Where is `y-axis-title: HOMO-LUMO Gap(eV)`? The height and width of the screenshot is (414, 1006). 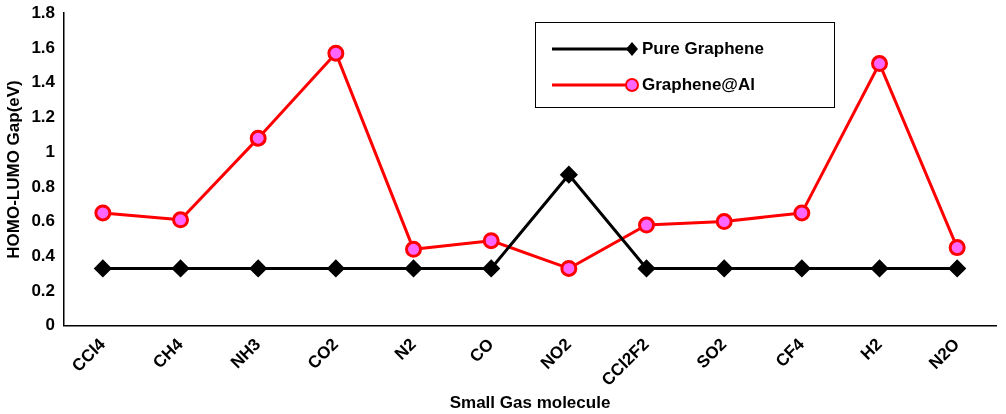 y-axis-title: HOMO-LUMO Gap(eV) is located at coordinates (13, 169).